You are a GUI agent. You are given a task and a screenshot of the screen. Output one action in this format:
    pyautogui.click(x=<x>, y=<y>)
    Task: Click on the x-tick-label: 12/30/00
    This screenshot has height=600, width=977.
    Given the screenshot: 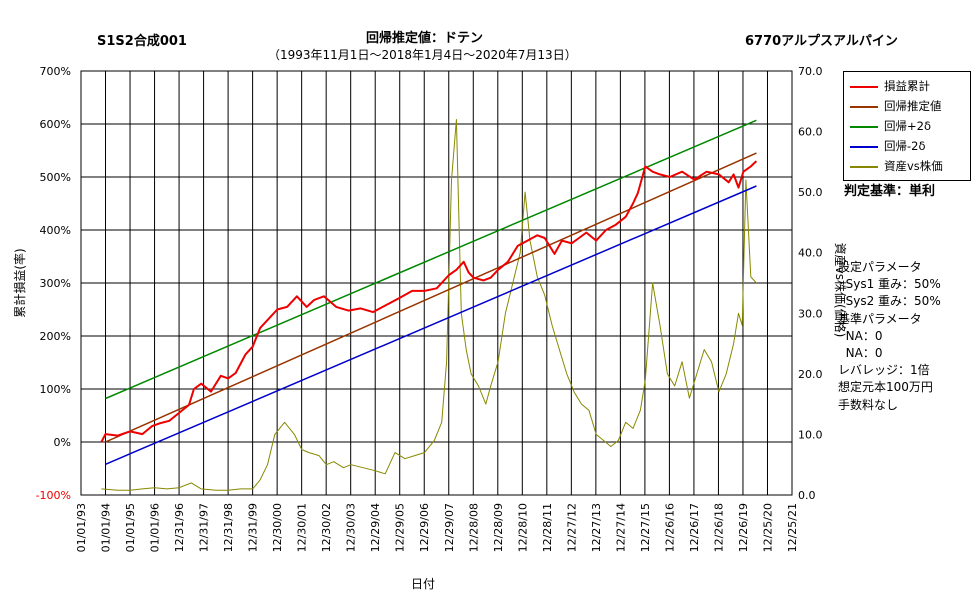 What is the action you would take?
    pyautogui.click(x=277, y=527)
    